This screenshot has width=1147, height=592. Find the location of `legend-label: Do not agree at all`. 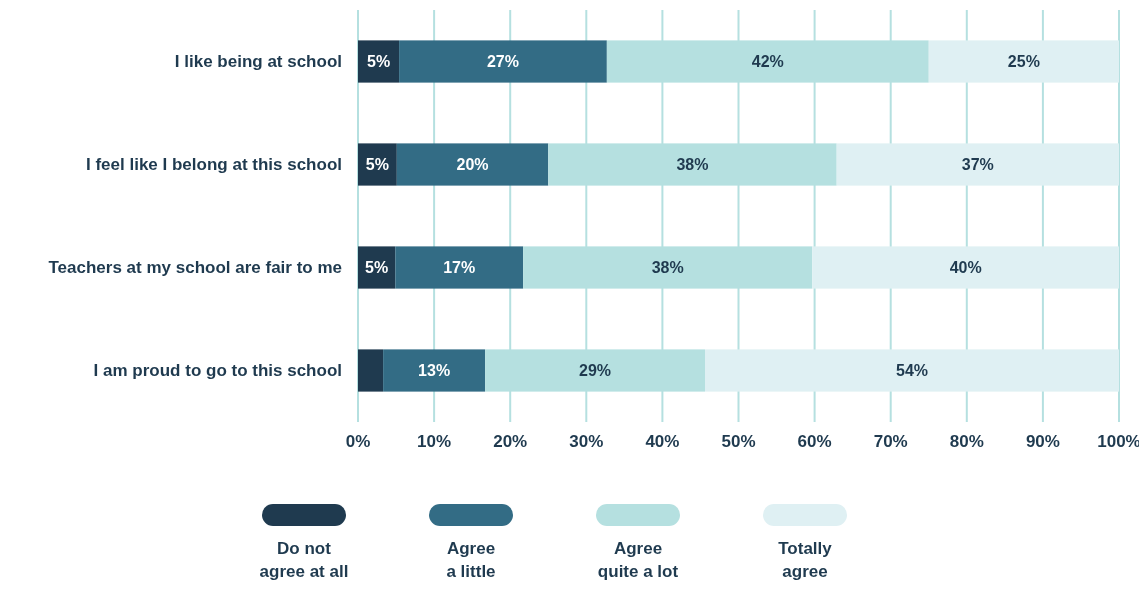

legend-label: Do not agree at all is located at coordinates (304, 560).